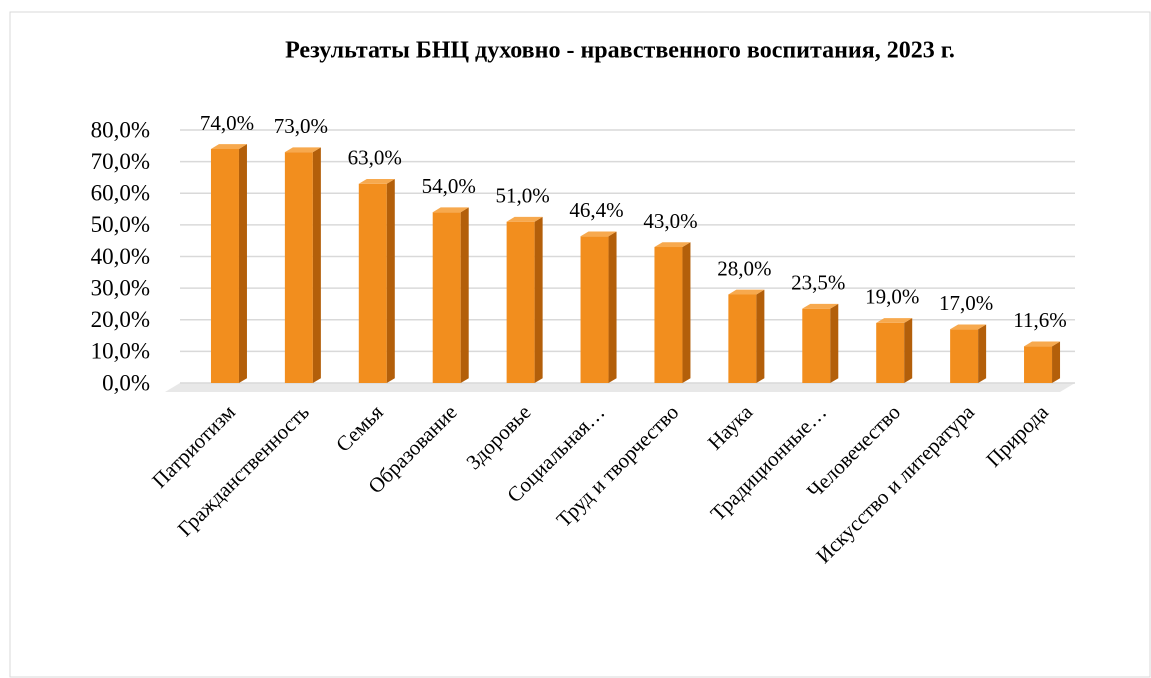 The height and width of the screenshot is (678, 1151). I want to click on y-tick-label: 10,0%, so click(120, 351).